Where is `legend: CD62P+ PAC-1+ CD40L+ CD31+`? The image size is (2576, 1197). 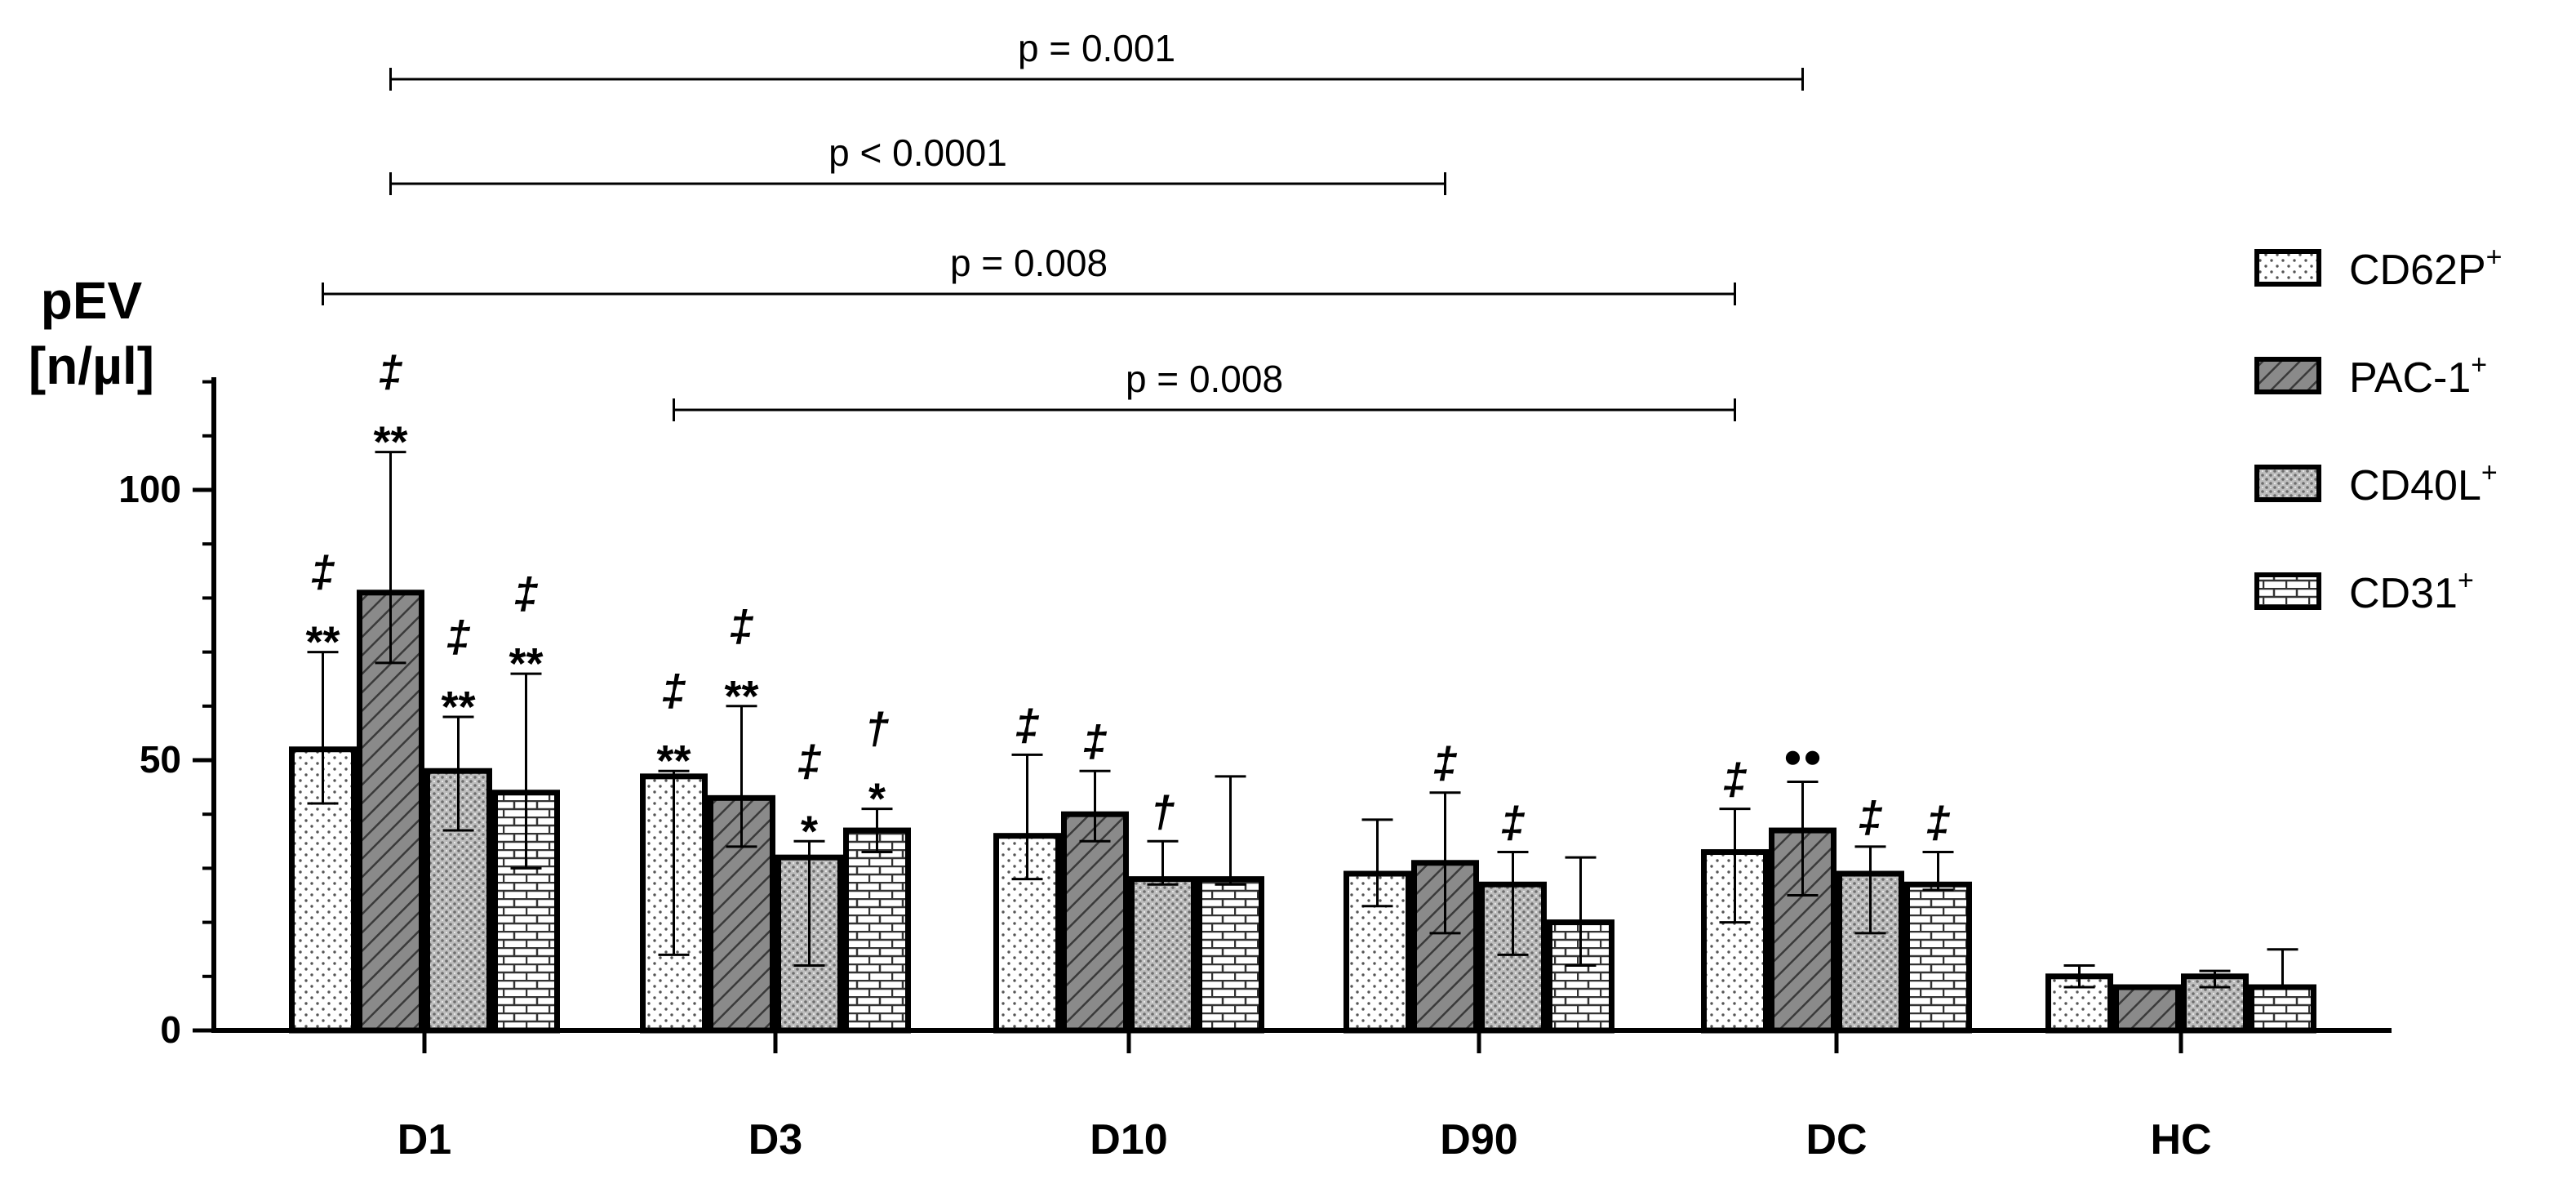
legend: CD62P+ PAC-1+ CD40L+ CD31+ is located at coordinates (2378, 429).